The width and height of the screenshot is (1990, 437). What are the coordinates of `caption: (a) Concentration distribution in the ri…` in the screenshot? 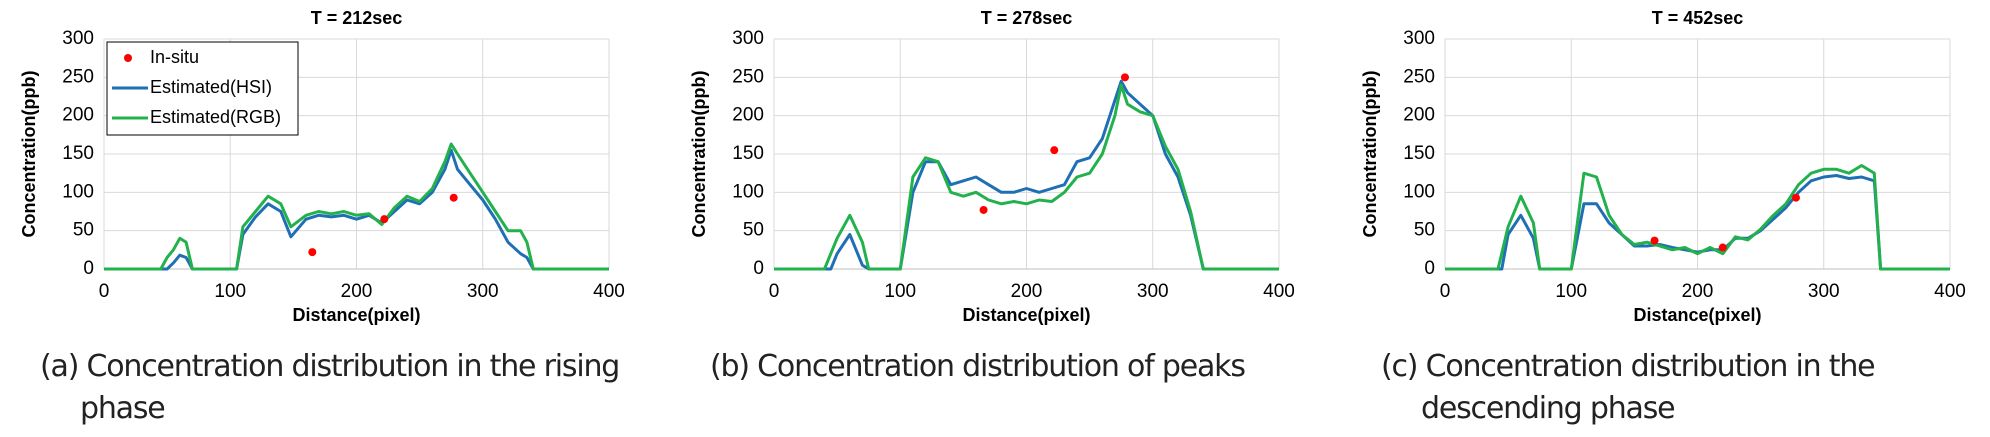 It's located at (330, 387).